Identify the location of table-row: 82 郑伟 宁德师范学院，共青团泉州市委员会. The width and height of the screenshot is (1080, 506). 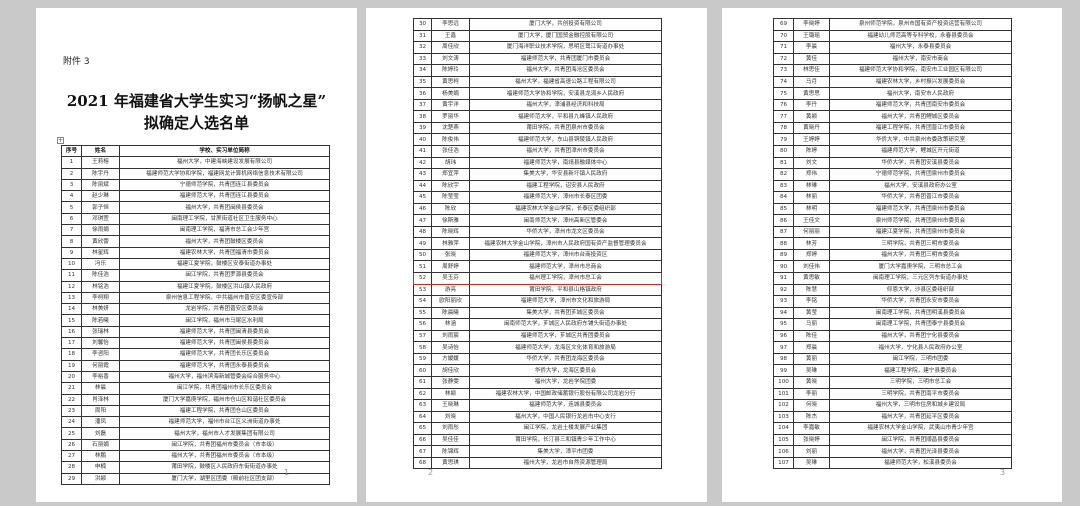
(892, 174).